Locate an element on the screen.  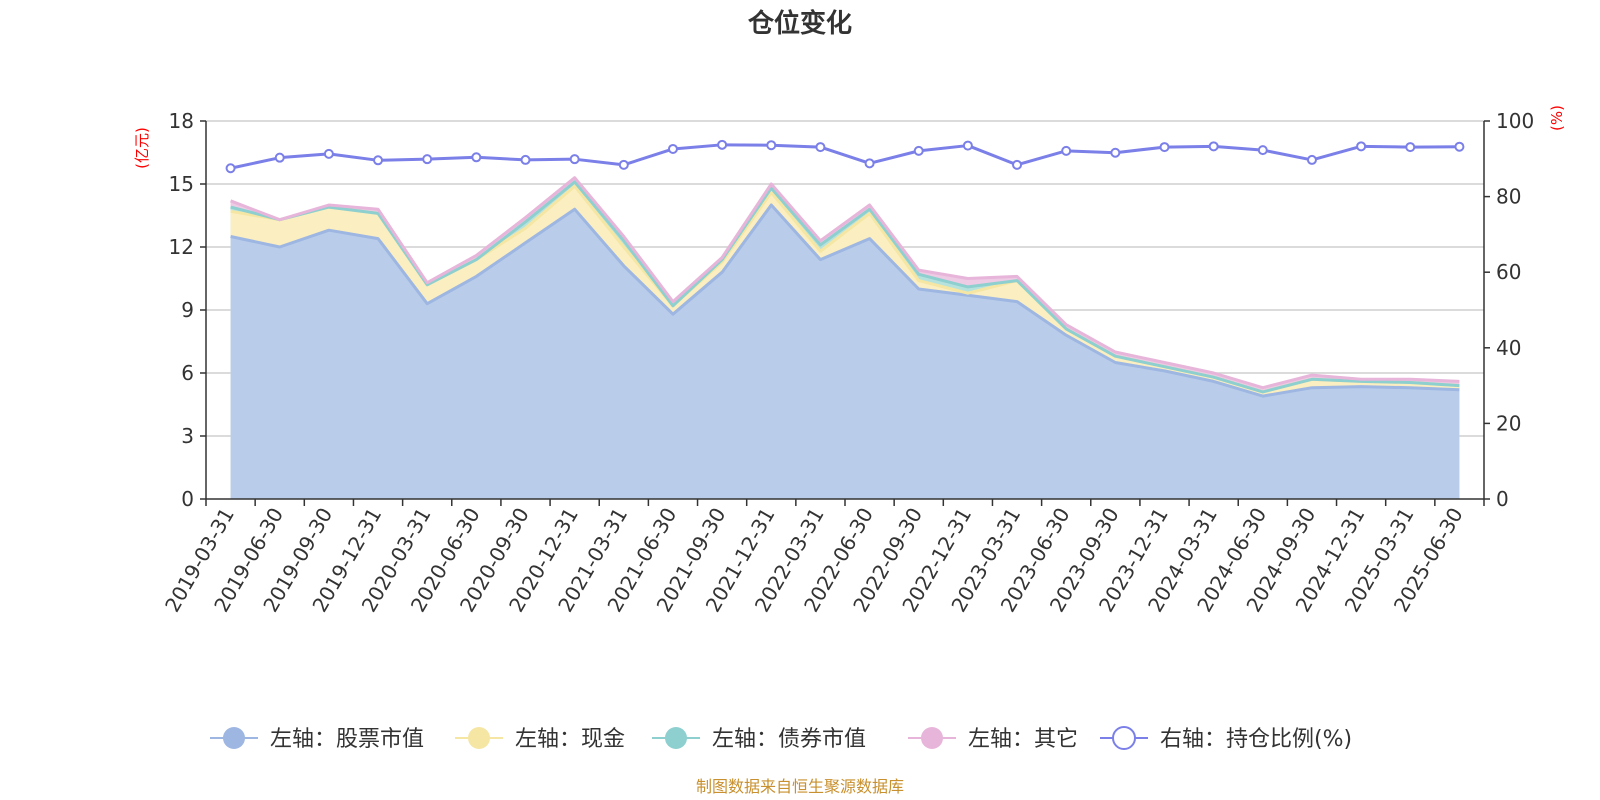
holding-ratio-line is located at coordinates (845, 156).